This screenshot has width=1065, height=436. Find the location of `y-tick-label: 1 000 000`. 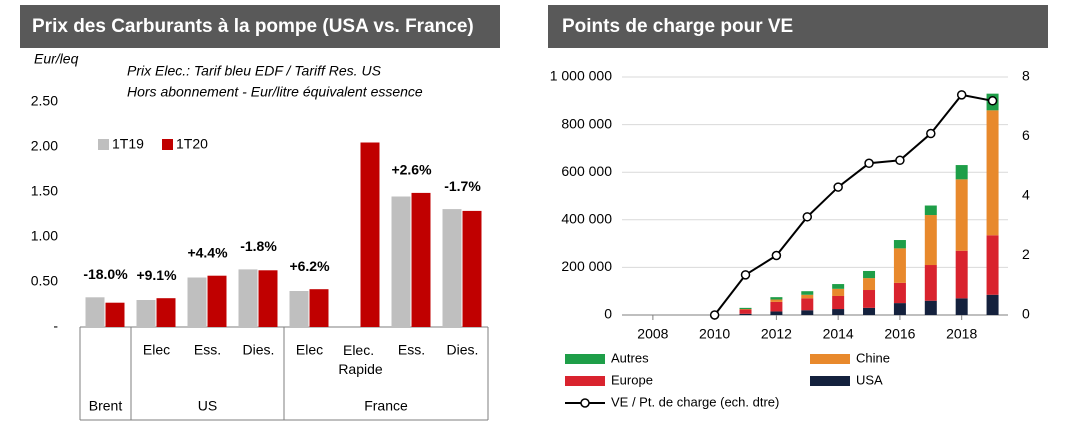

y-tick-label: 1 000 000 is located at coordinates (581, 76).